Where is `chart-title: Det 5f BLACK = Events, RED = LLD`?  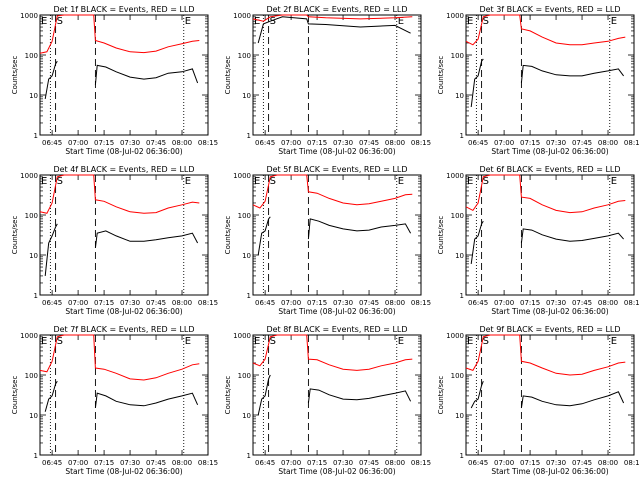
chart-title: Det 5f BLACK = Events, RED = LLD is located at coordinates (336, 169).